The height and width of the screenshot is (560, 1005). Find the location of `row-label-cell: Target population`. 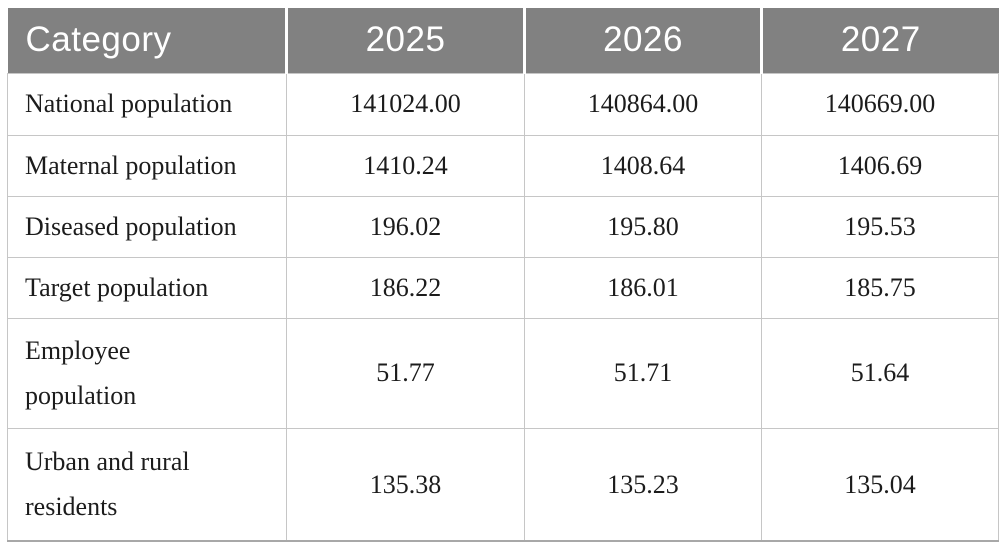

row-label-cell: Target population is located at coordinates (147, 287).